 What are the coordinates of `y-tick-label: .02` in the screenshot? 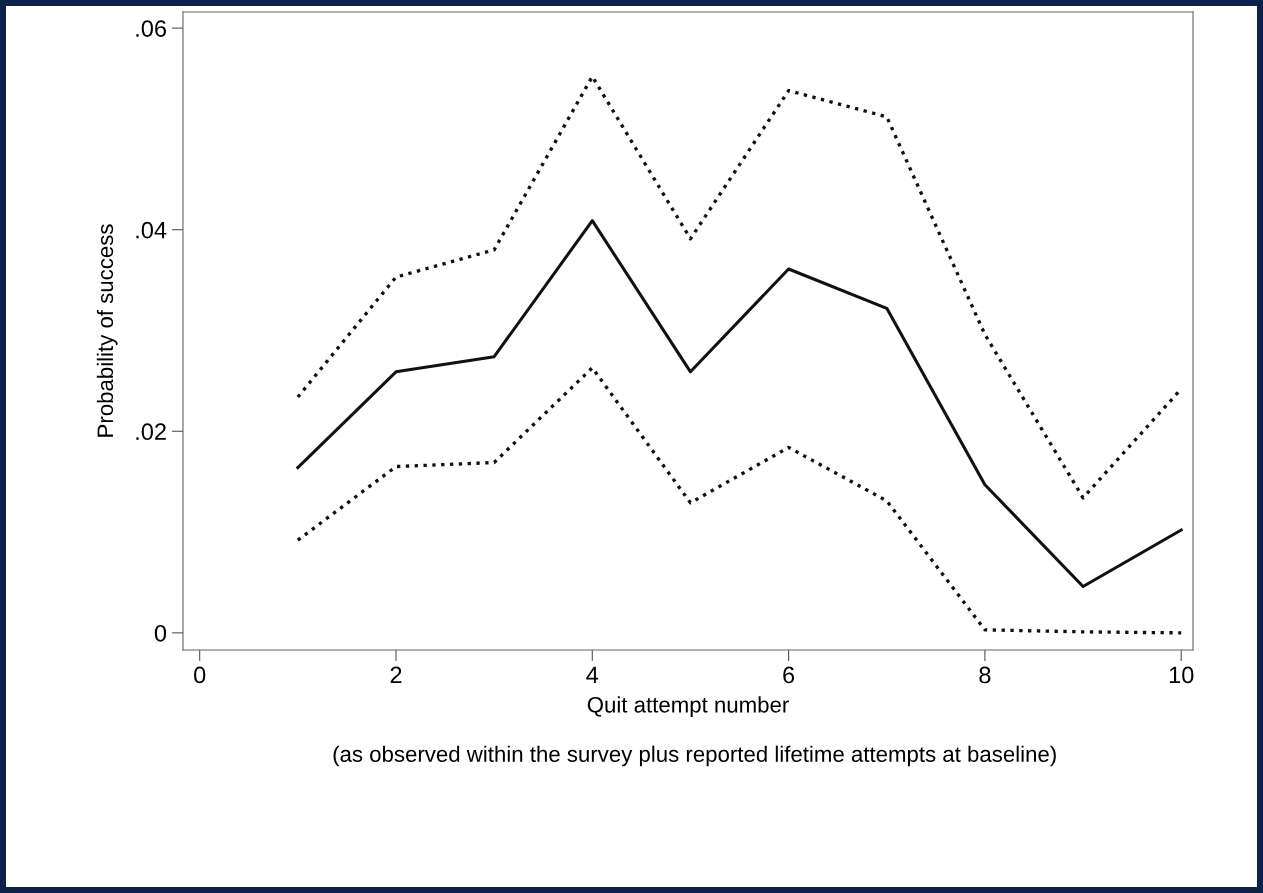 It's located at (151, 432).